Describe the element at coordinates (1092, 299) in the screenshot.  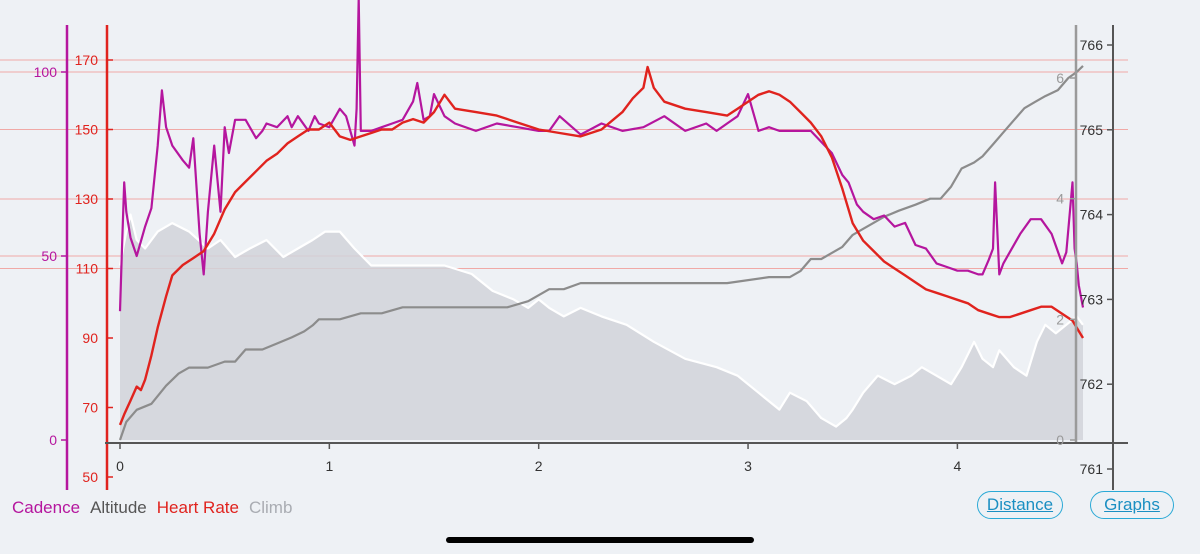
I see `altitude-tick-label-763: 763` at that location.